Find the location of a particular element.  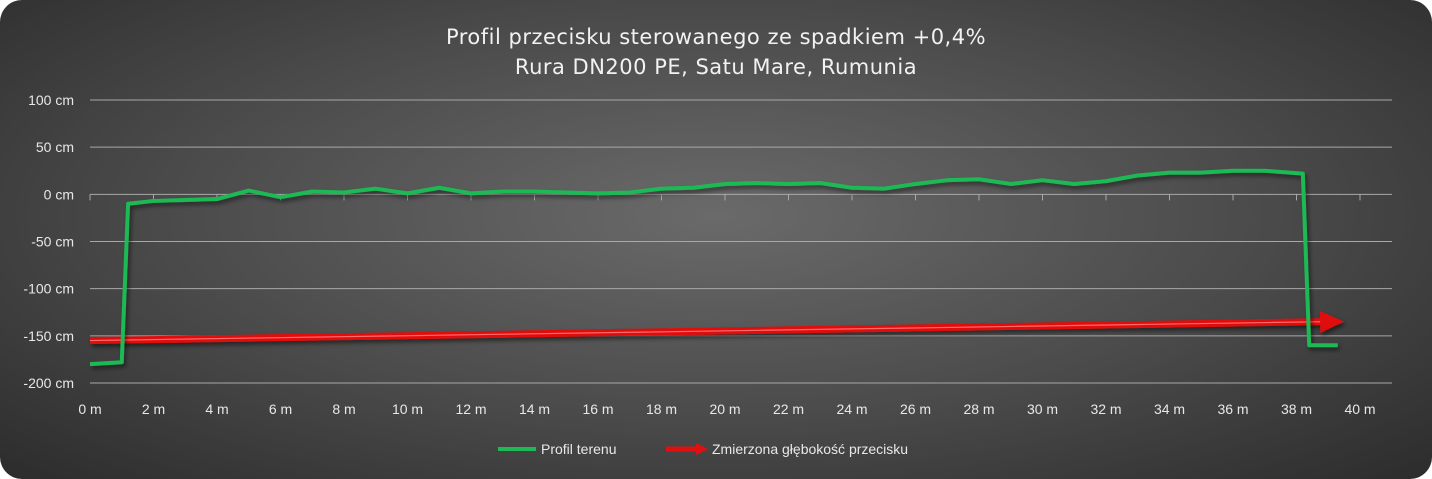

y-tick-label: 100 cm is located at coordinates (51, 100).